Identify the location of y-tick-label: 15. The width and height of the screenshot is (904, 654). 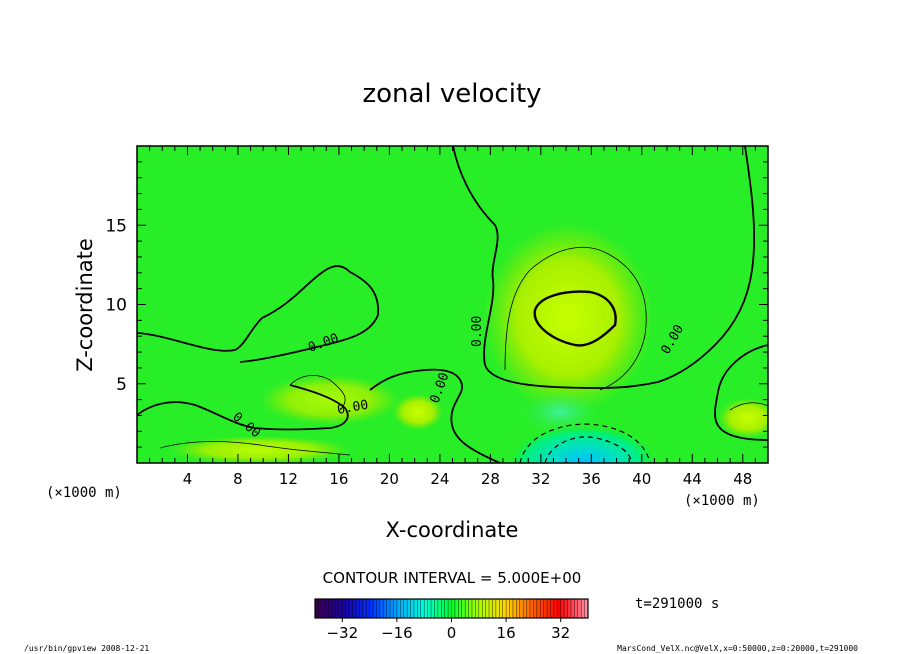
(116, 226).